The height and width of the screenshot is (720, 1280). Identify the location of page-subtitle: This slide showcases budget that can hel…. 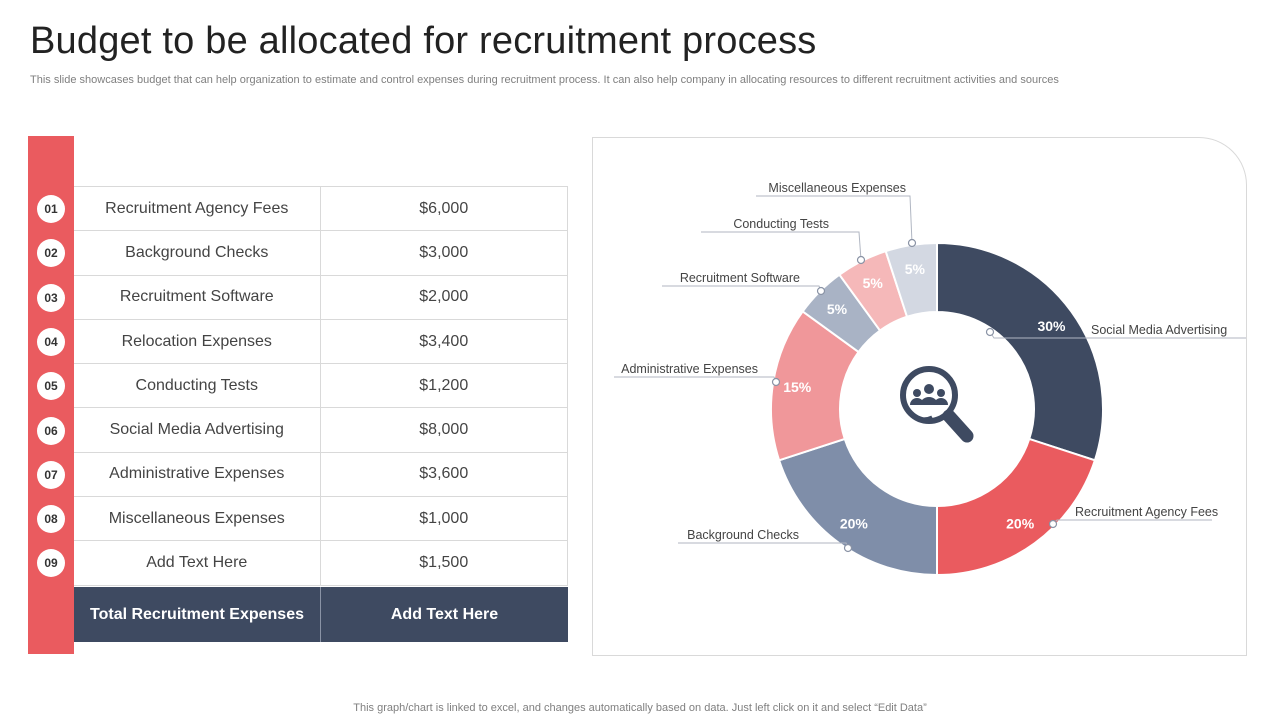
(544, 80).